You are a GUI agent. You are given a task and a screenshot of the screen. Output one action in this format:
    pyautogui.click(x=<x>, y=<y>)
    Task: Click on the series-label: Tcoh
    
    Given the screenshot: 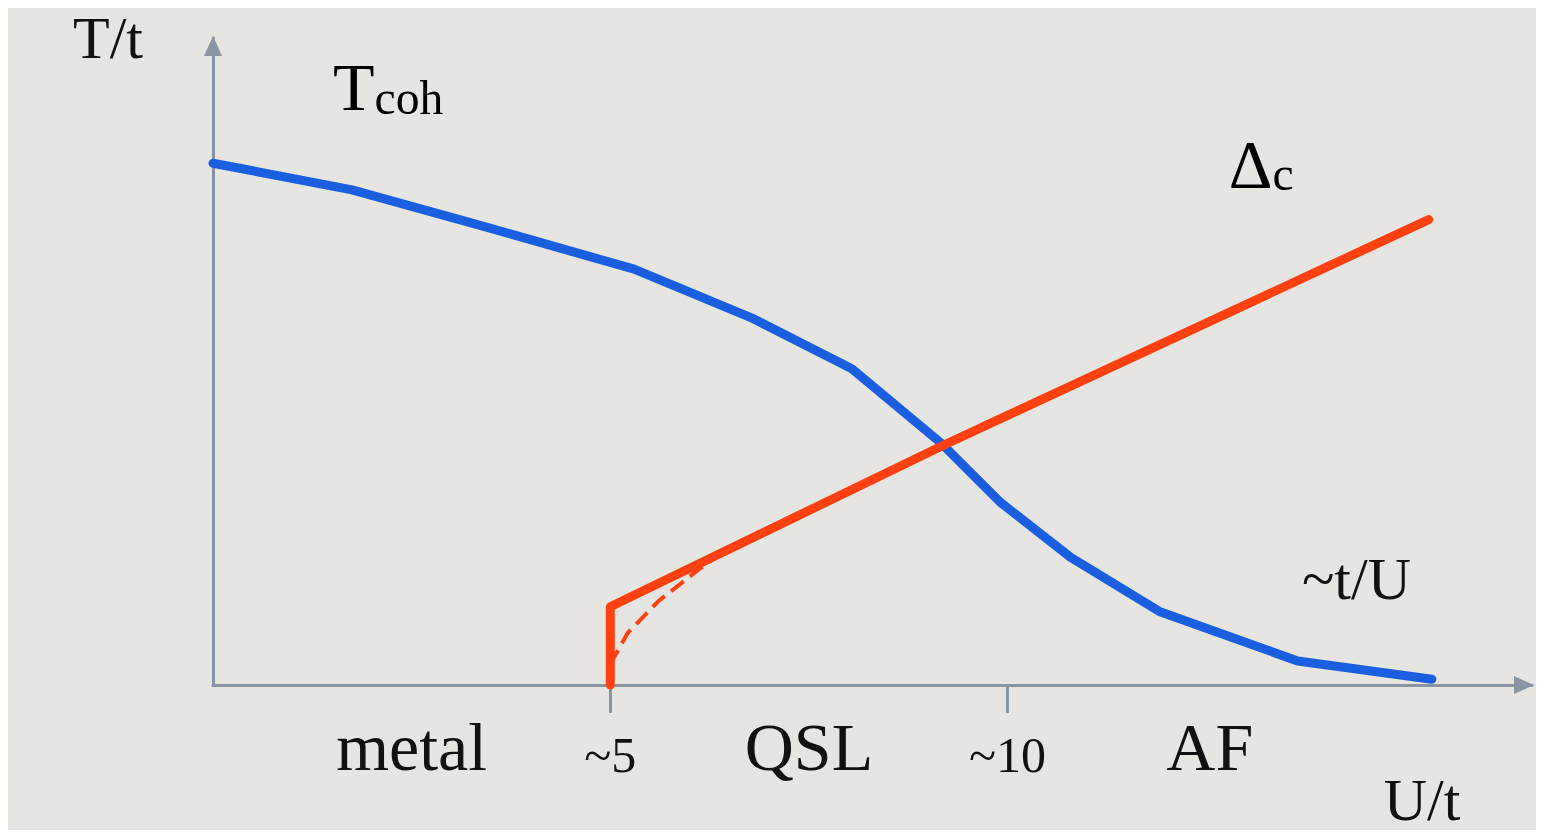 What is the action you would take?
    pyautogui.click(x=388, y=87)
    